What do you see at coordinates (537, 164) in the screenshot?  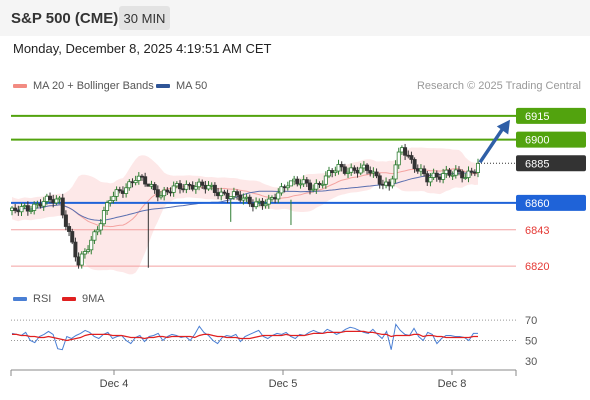 I see `last-price-label: 6885` at bounding box center [537, 164].